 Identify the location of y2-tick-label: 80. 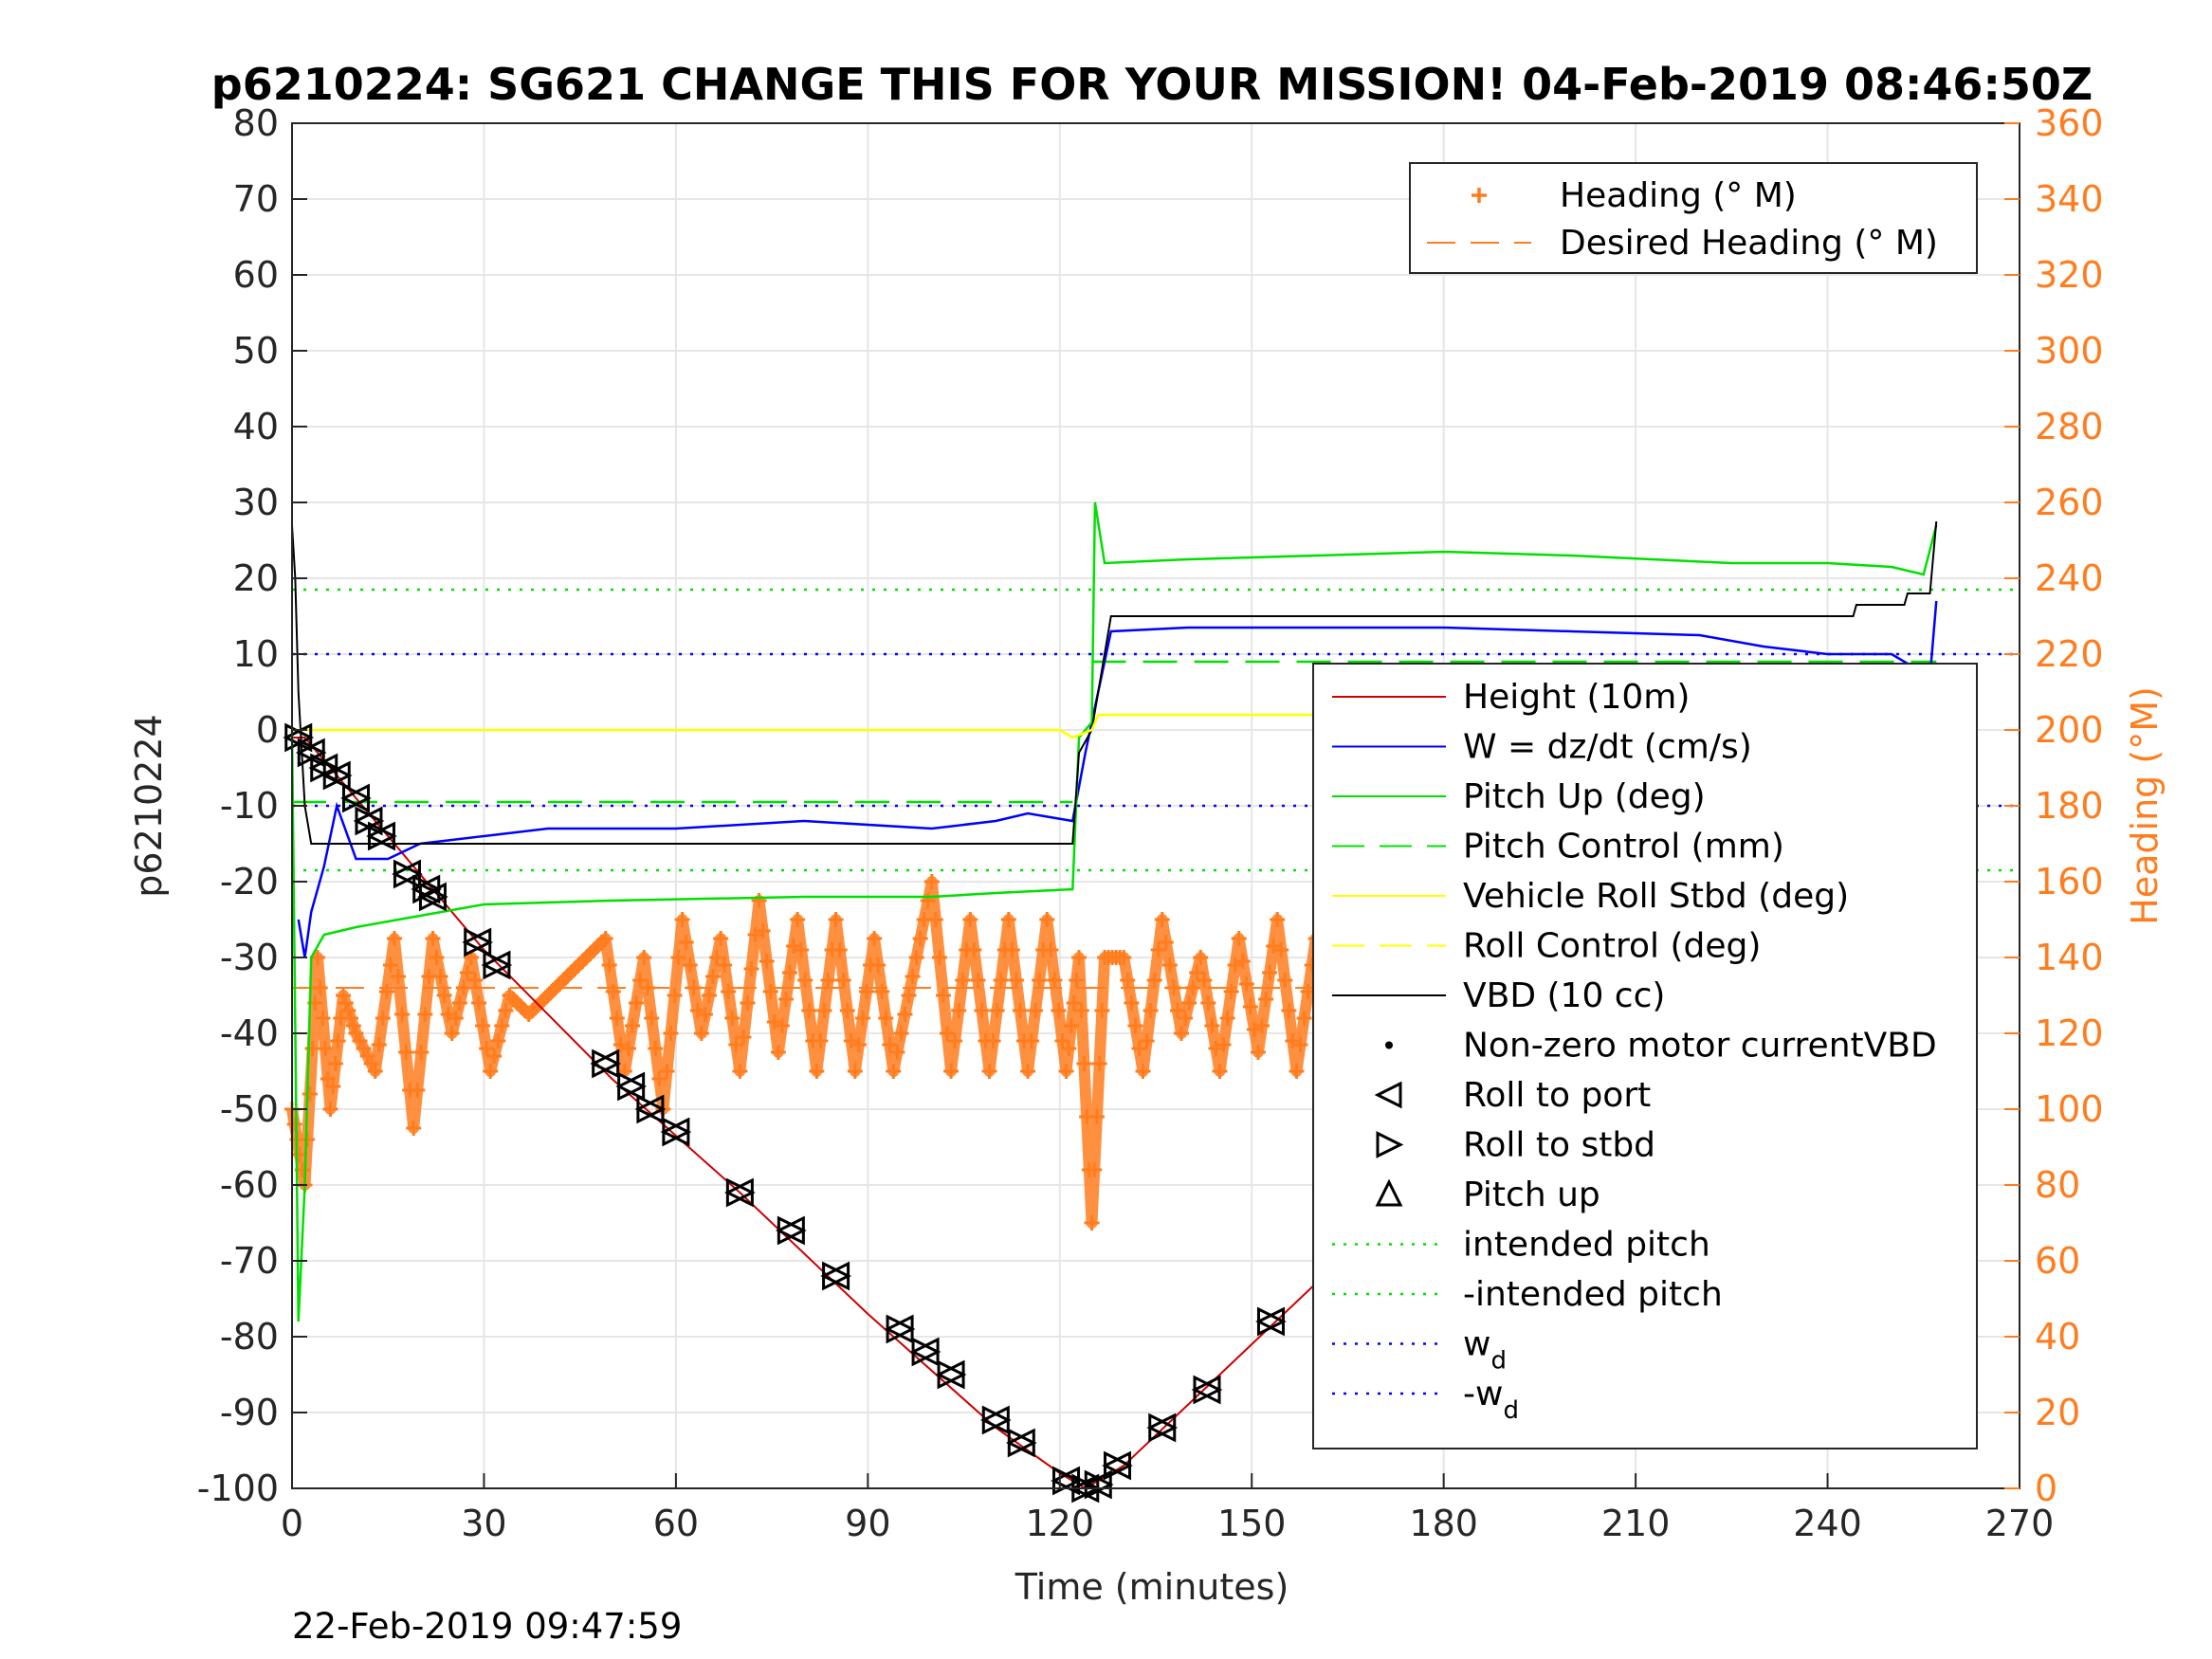
(2057, 1185).